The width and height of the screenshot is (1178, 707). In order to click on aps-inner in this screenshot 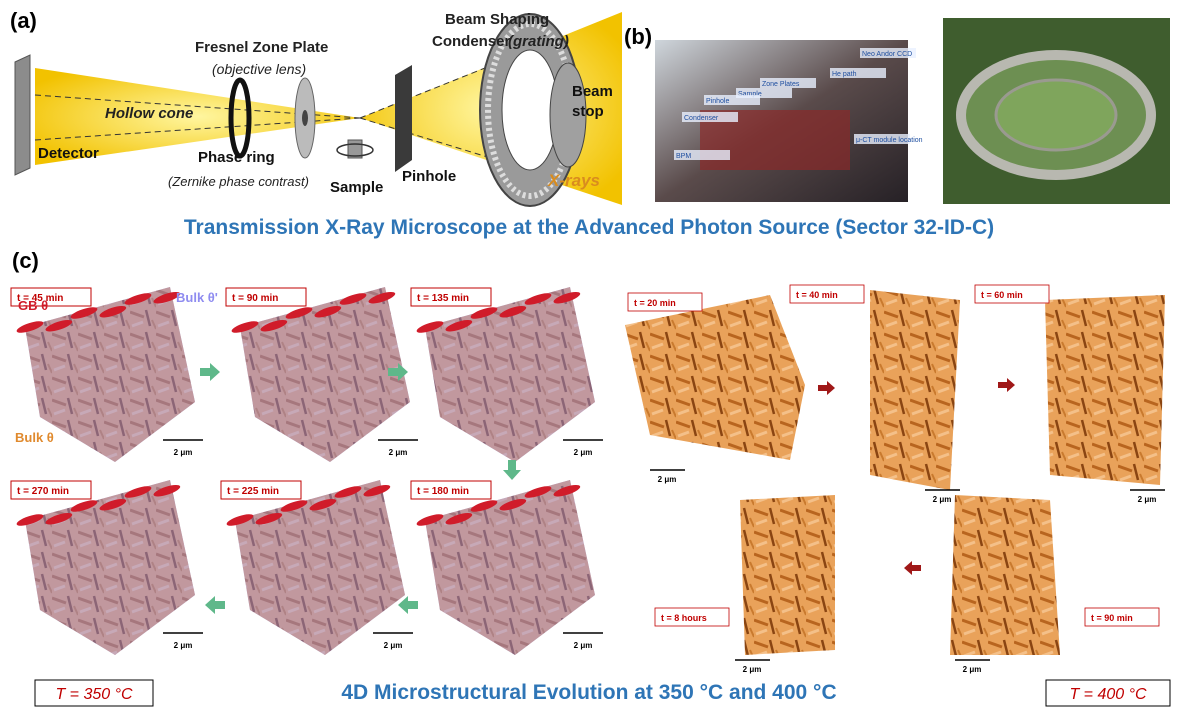, I will do `click(1056, 115)`.